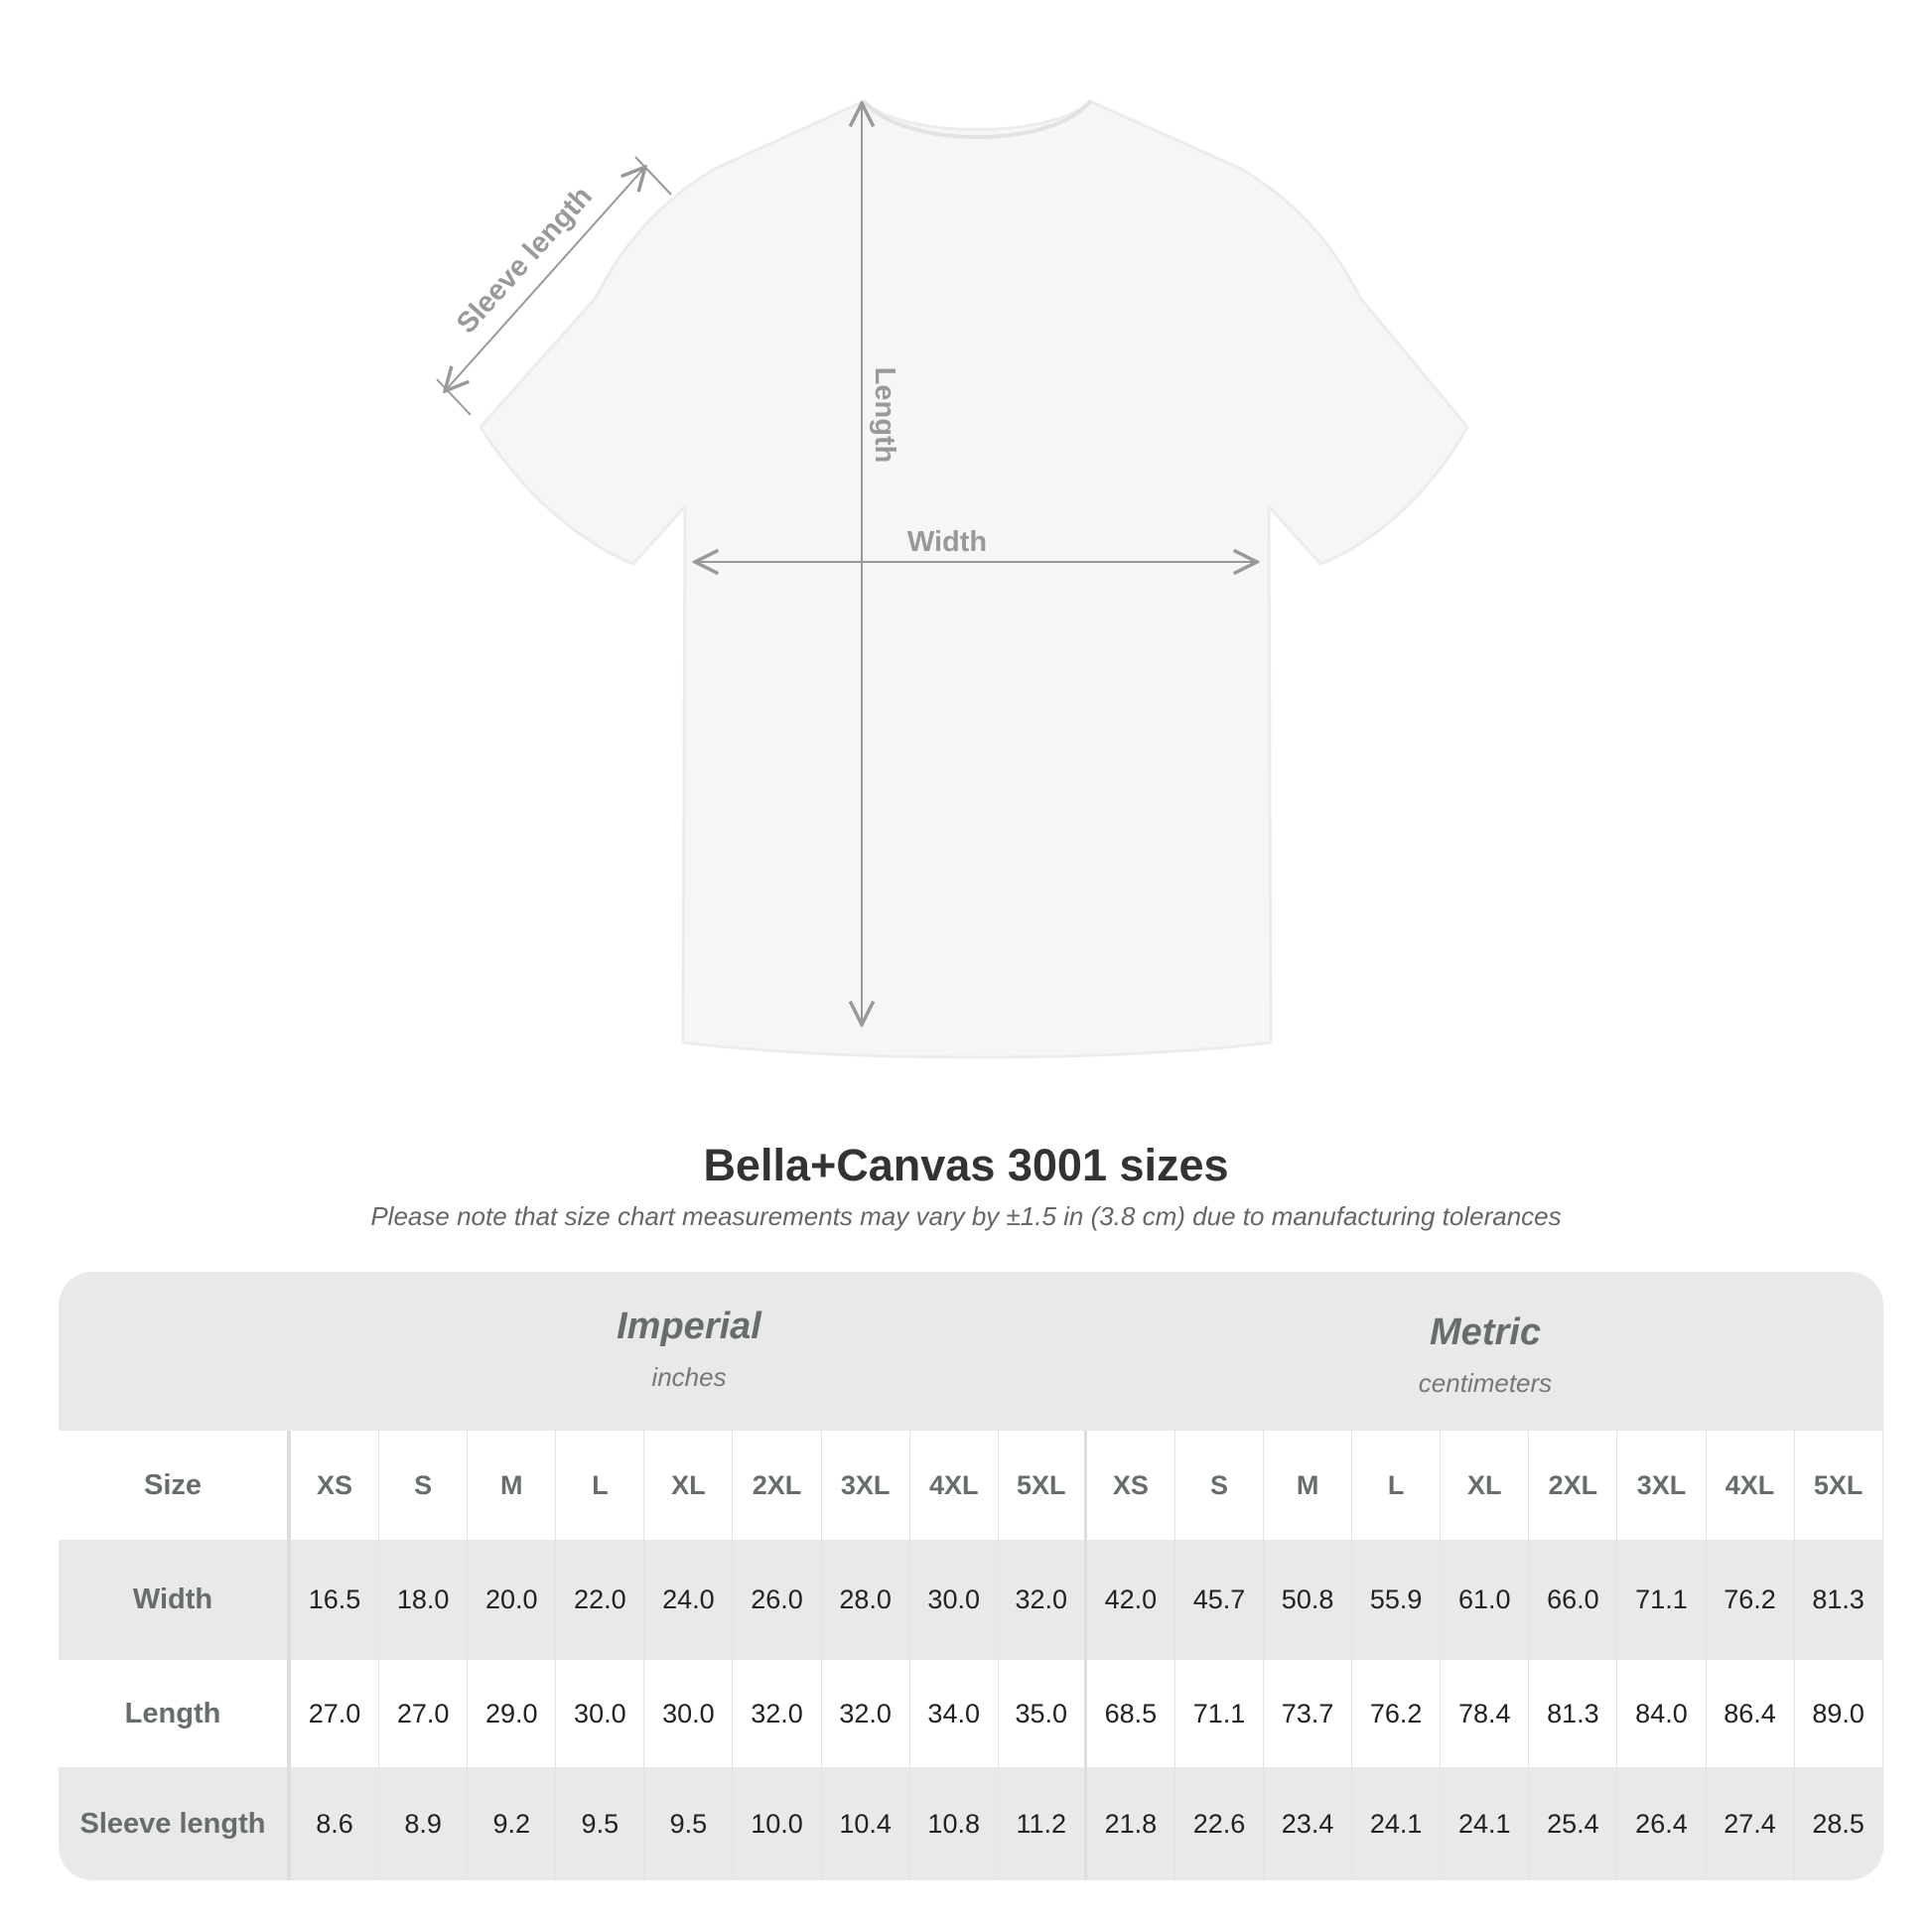 This screenshot has height=1932, width=1932. I want to click on size-header-metric: XS, so click(1131, 1486).